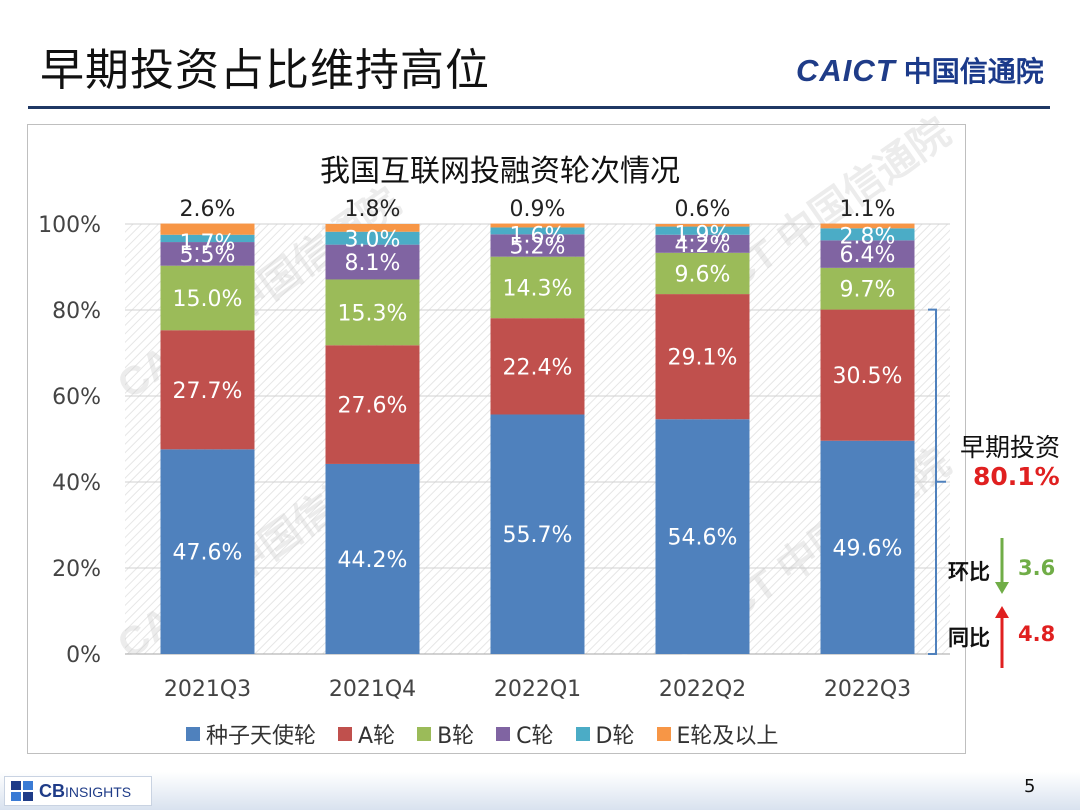  I want to click on data-label: 1.1%, so click(868, 209).